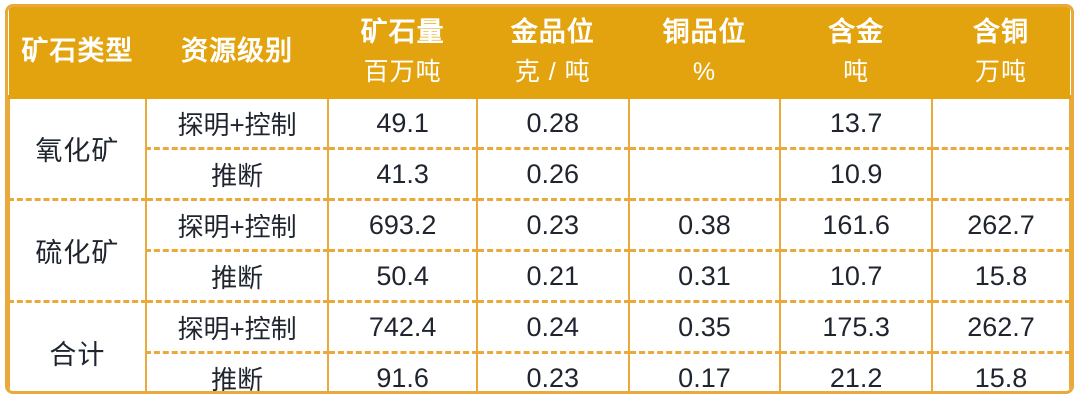 Image resolution: width=1080 pixels, height=400 pixels. What do you see at coordinates (704, 275) in the screenshot?
I see `value-cell: 0.31` at bounding box center [704, 275].